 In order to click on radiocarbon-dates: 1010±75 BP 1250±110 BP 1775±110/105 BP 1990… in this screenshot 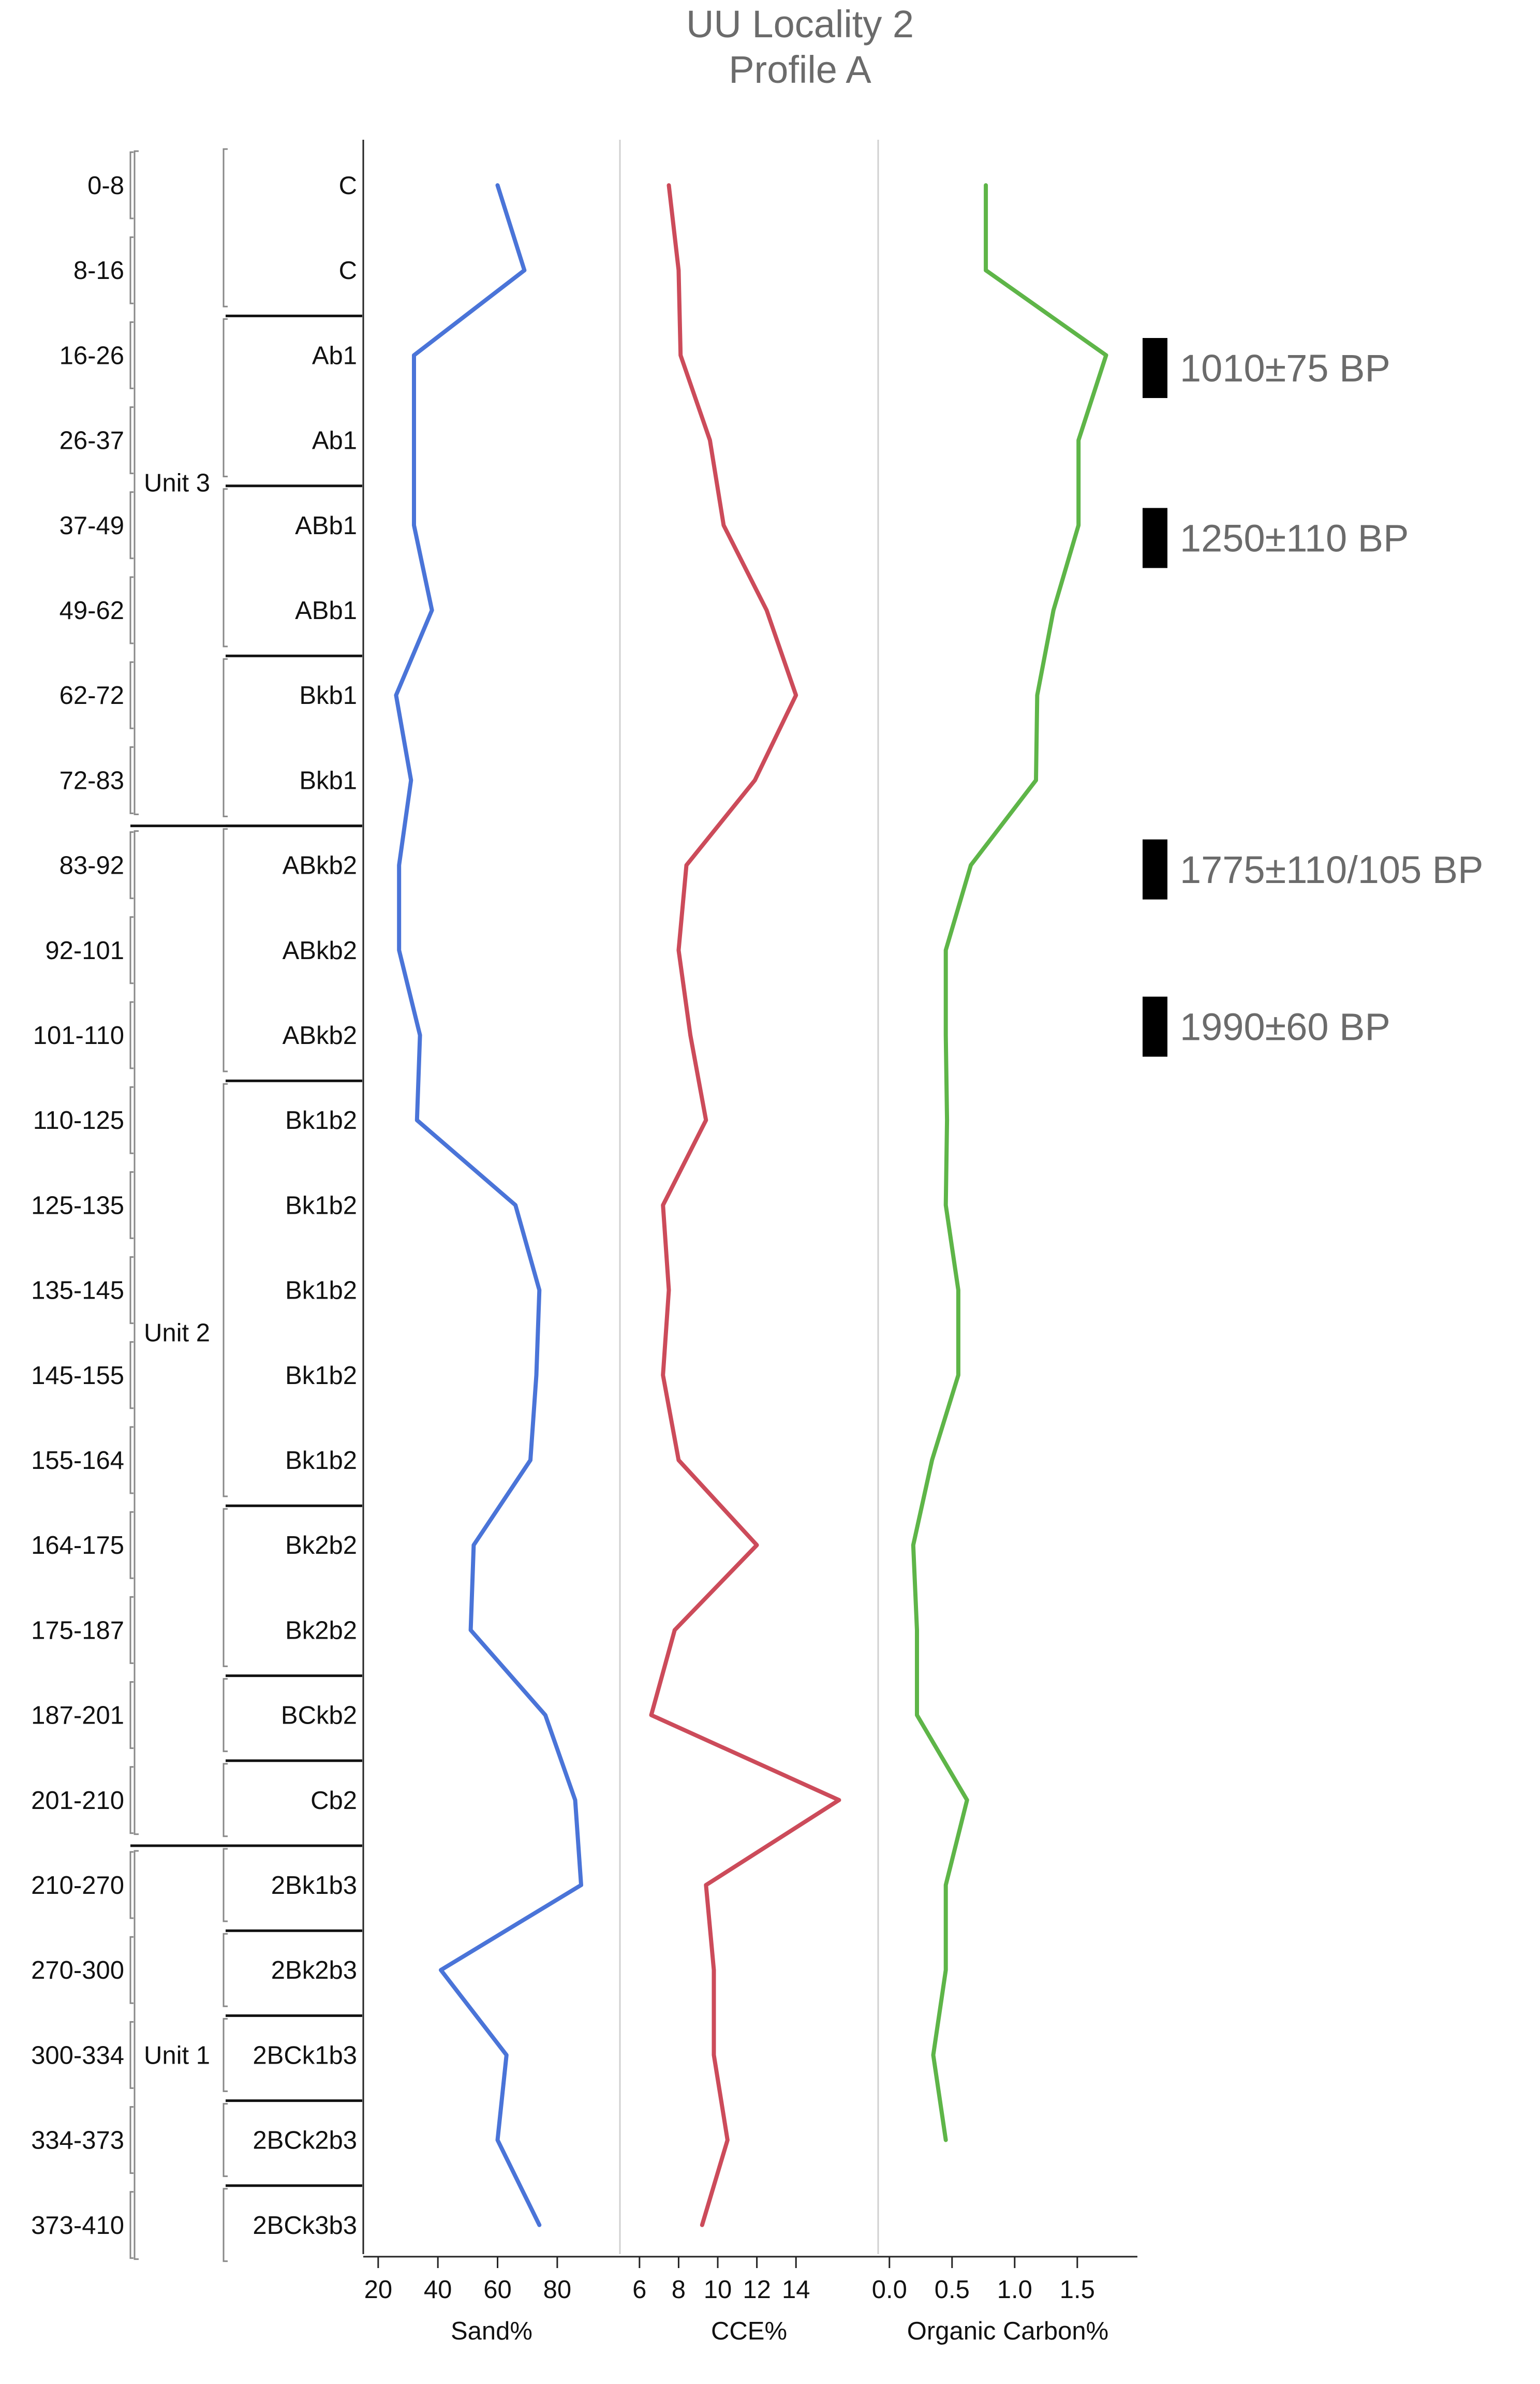, I will do `click(1313, 697)`.